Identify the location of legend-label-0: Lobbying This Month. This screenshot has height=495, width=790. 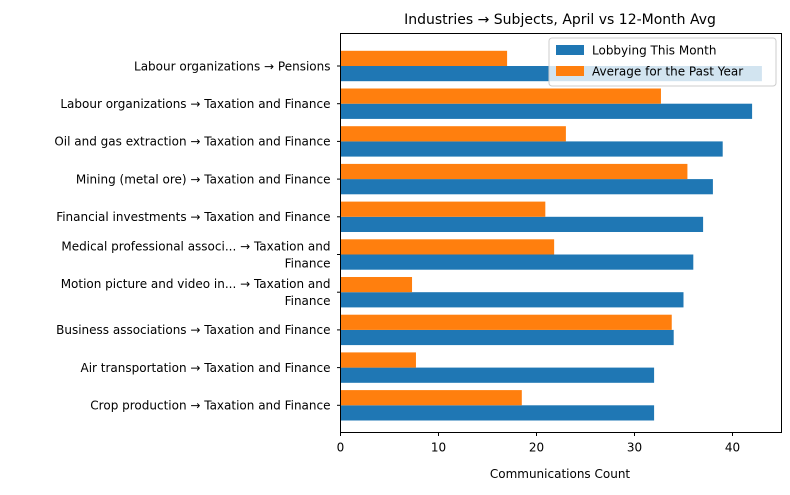
(654, 51).